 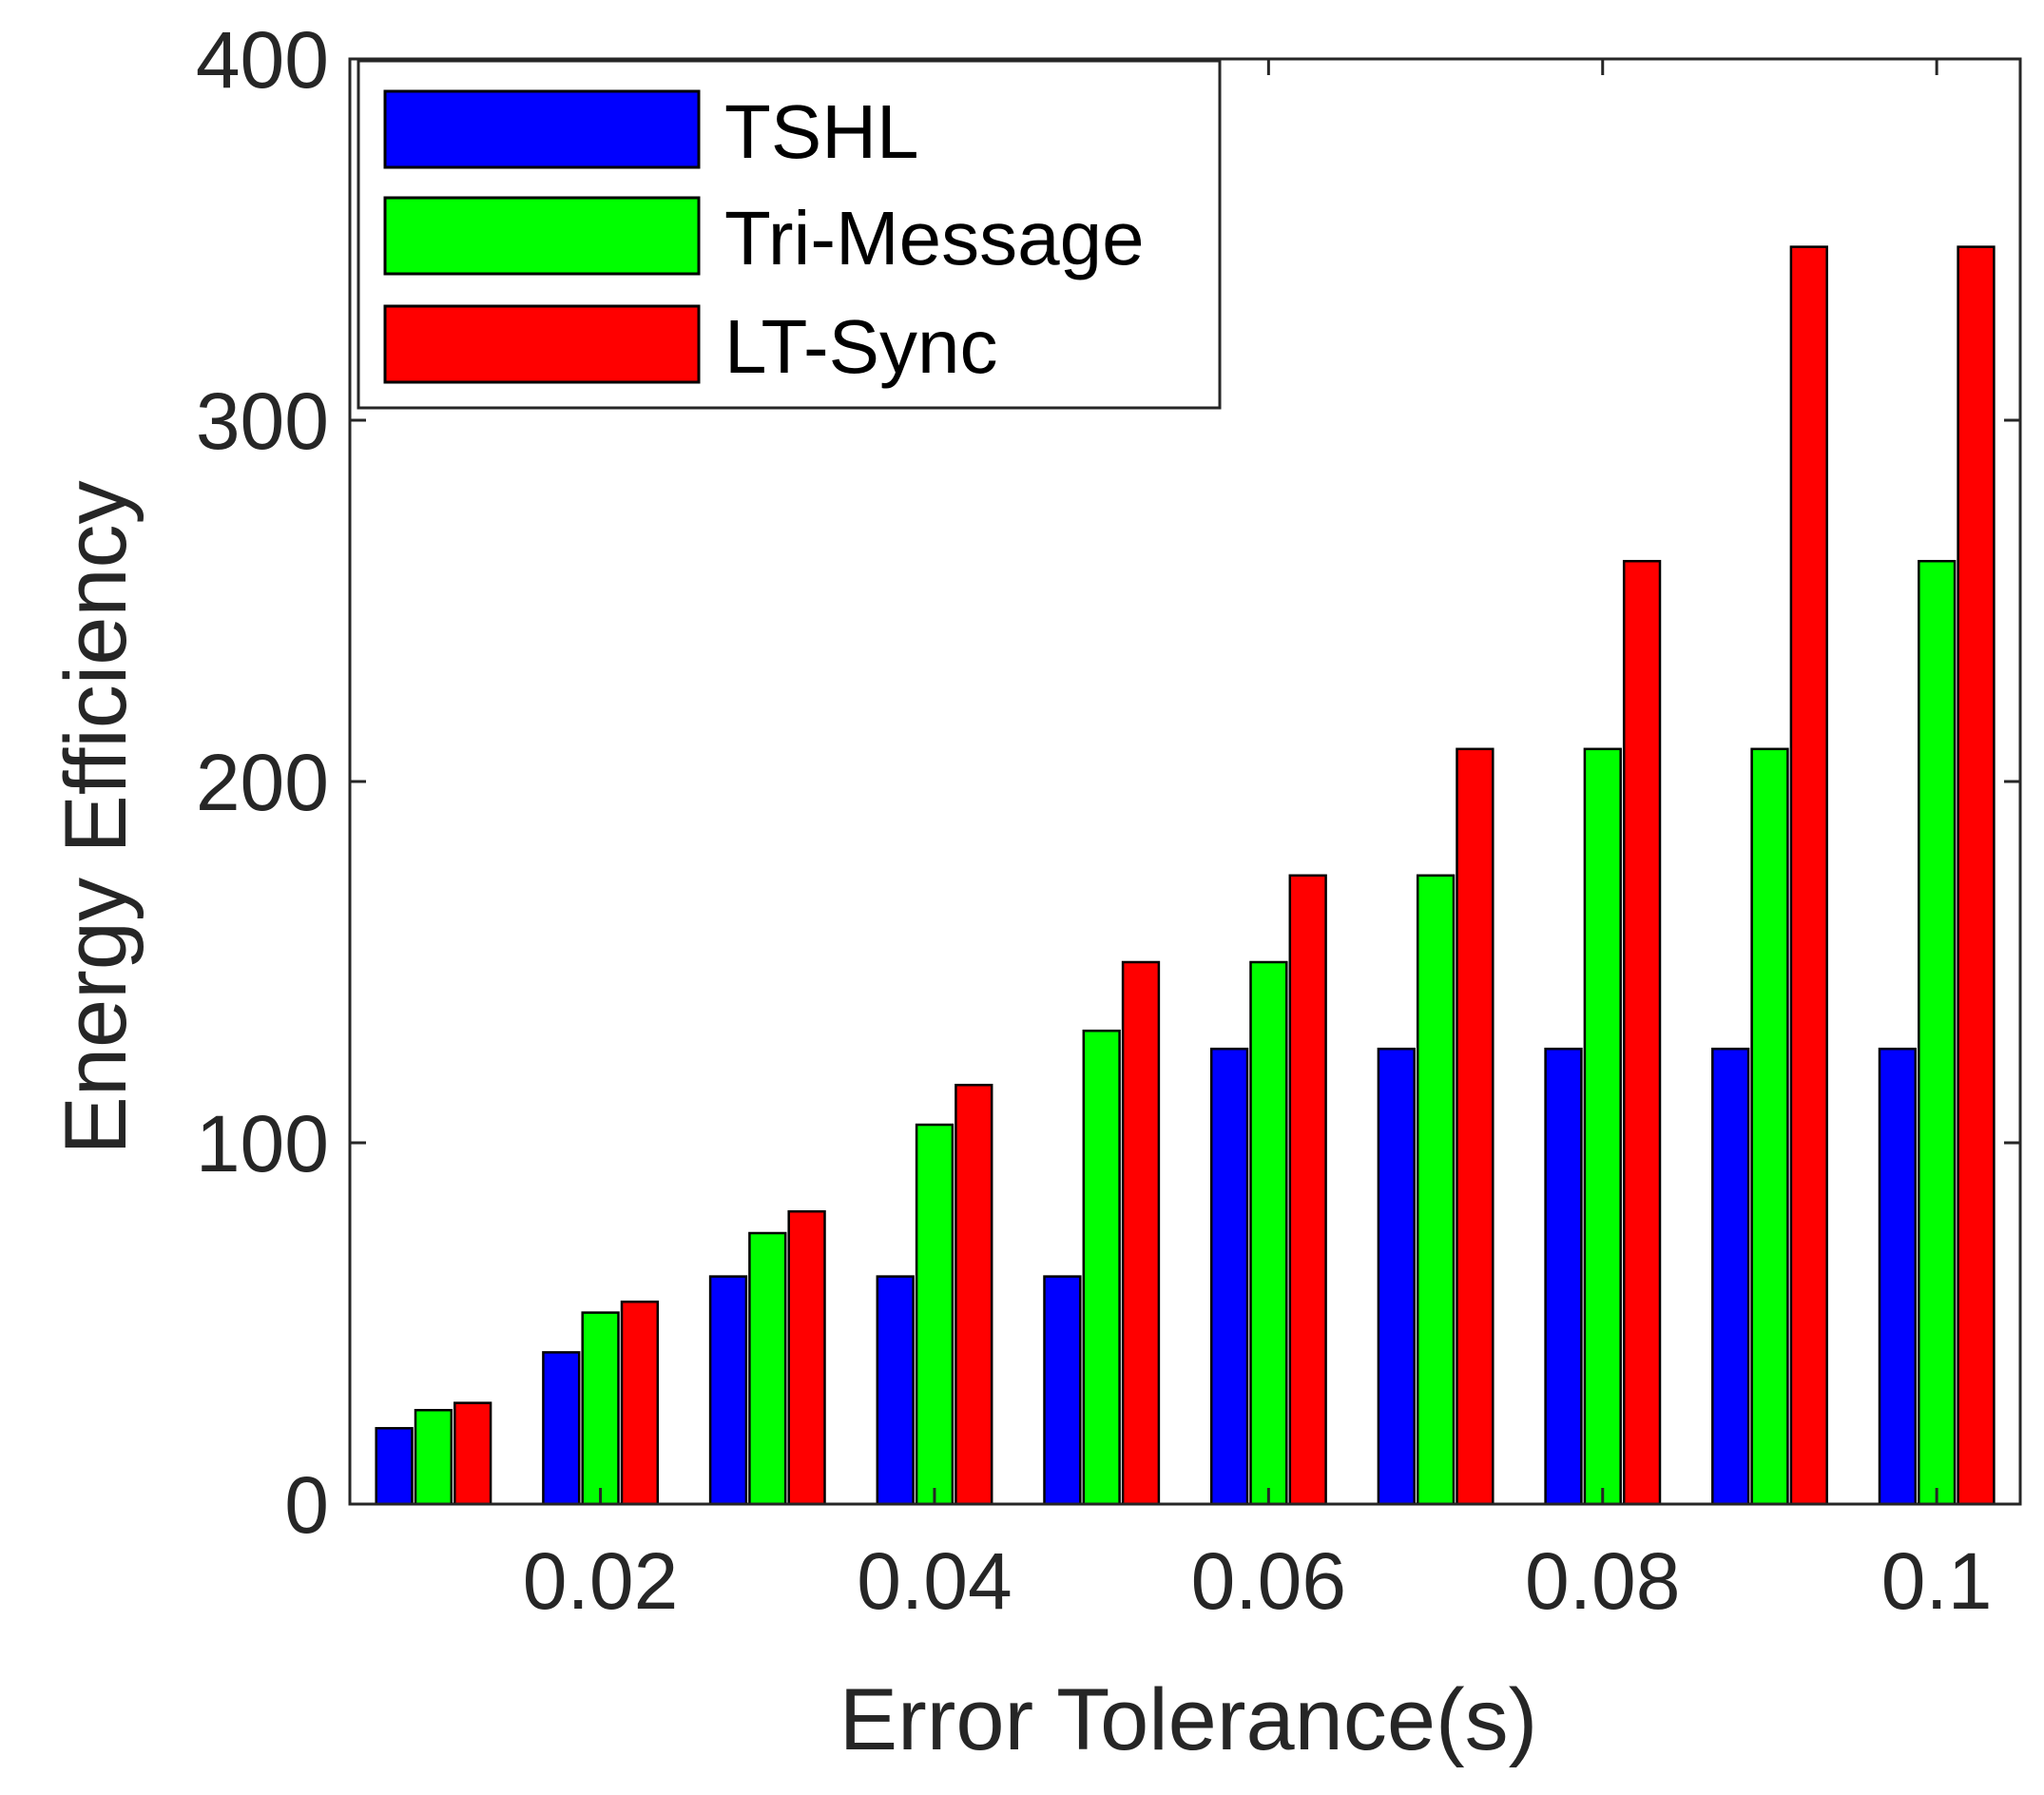 I want to click on x-tick-label: 0.02, so click(x=601, y=1581).